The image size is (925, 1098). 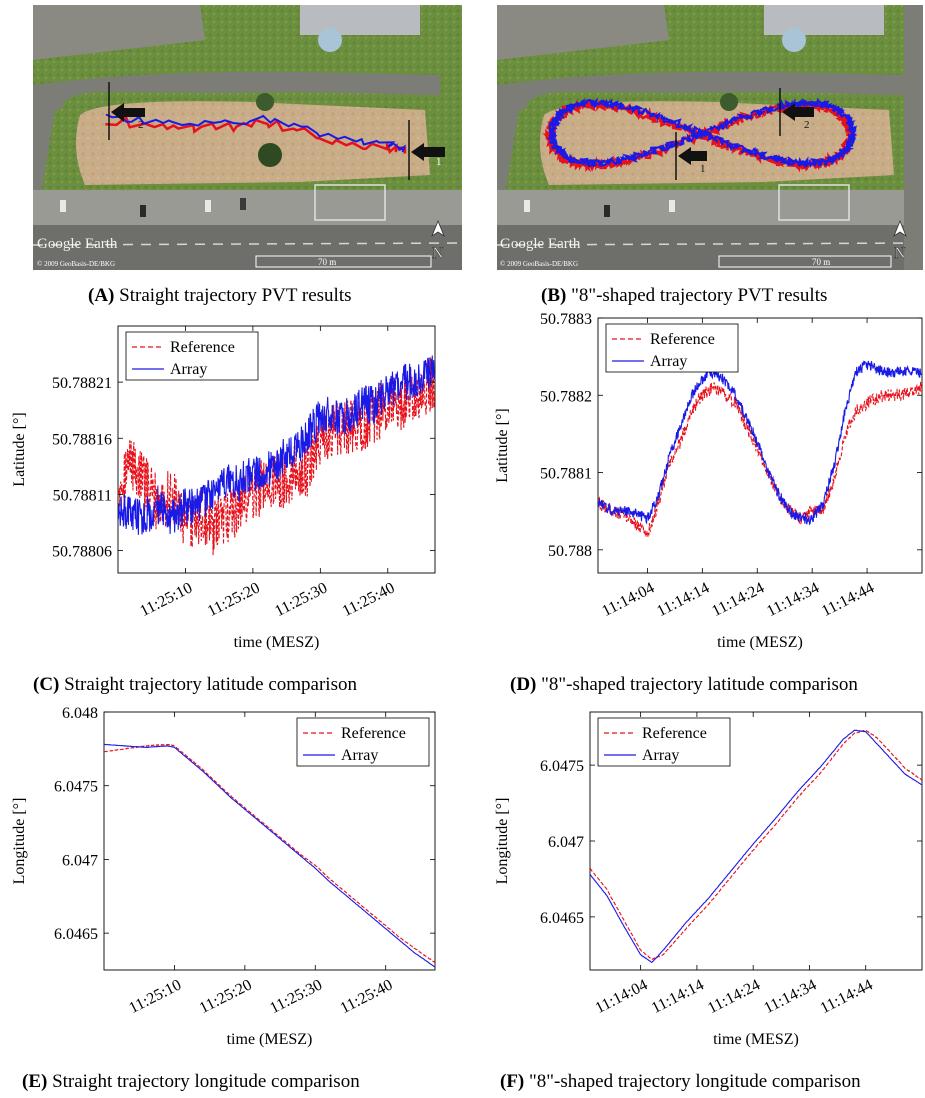 I want to click on y-tick-label: 50.78806, so click(x=82, y=552).